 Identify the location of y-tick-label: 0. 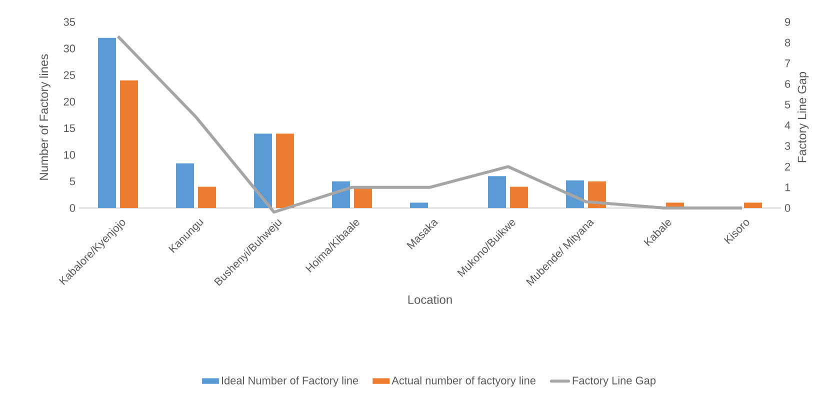
(73, 208).